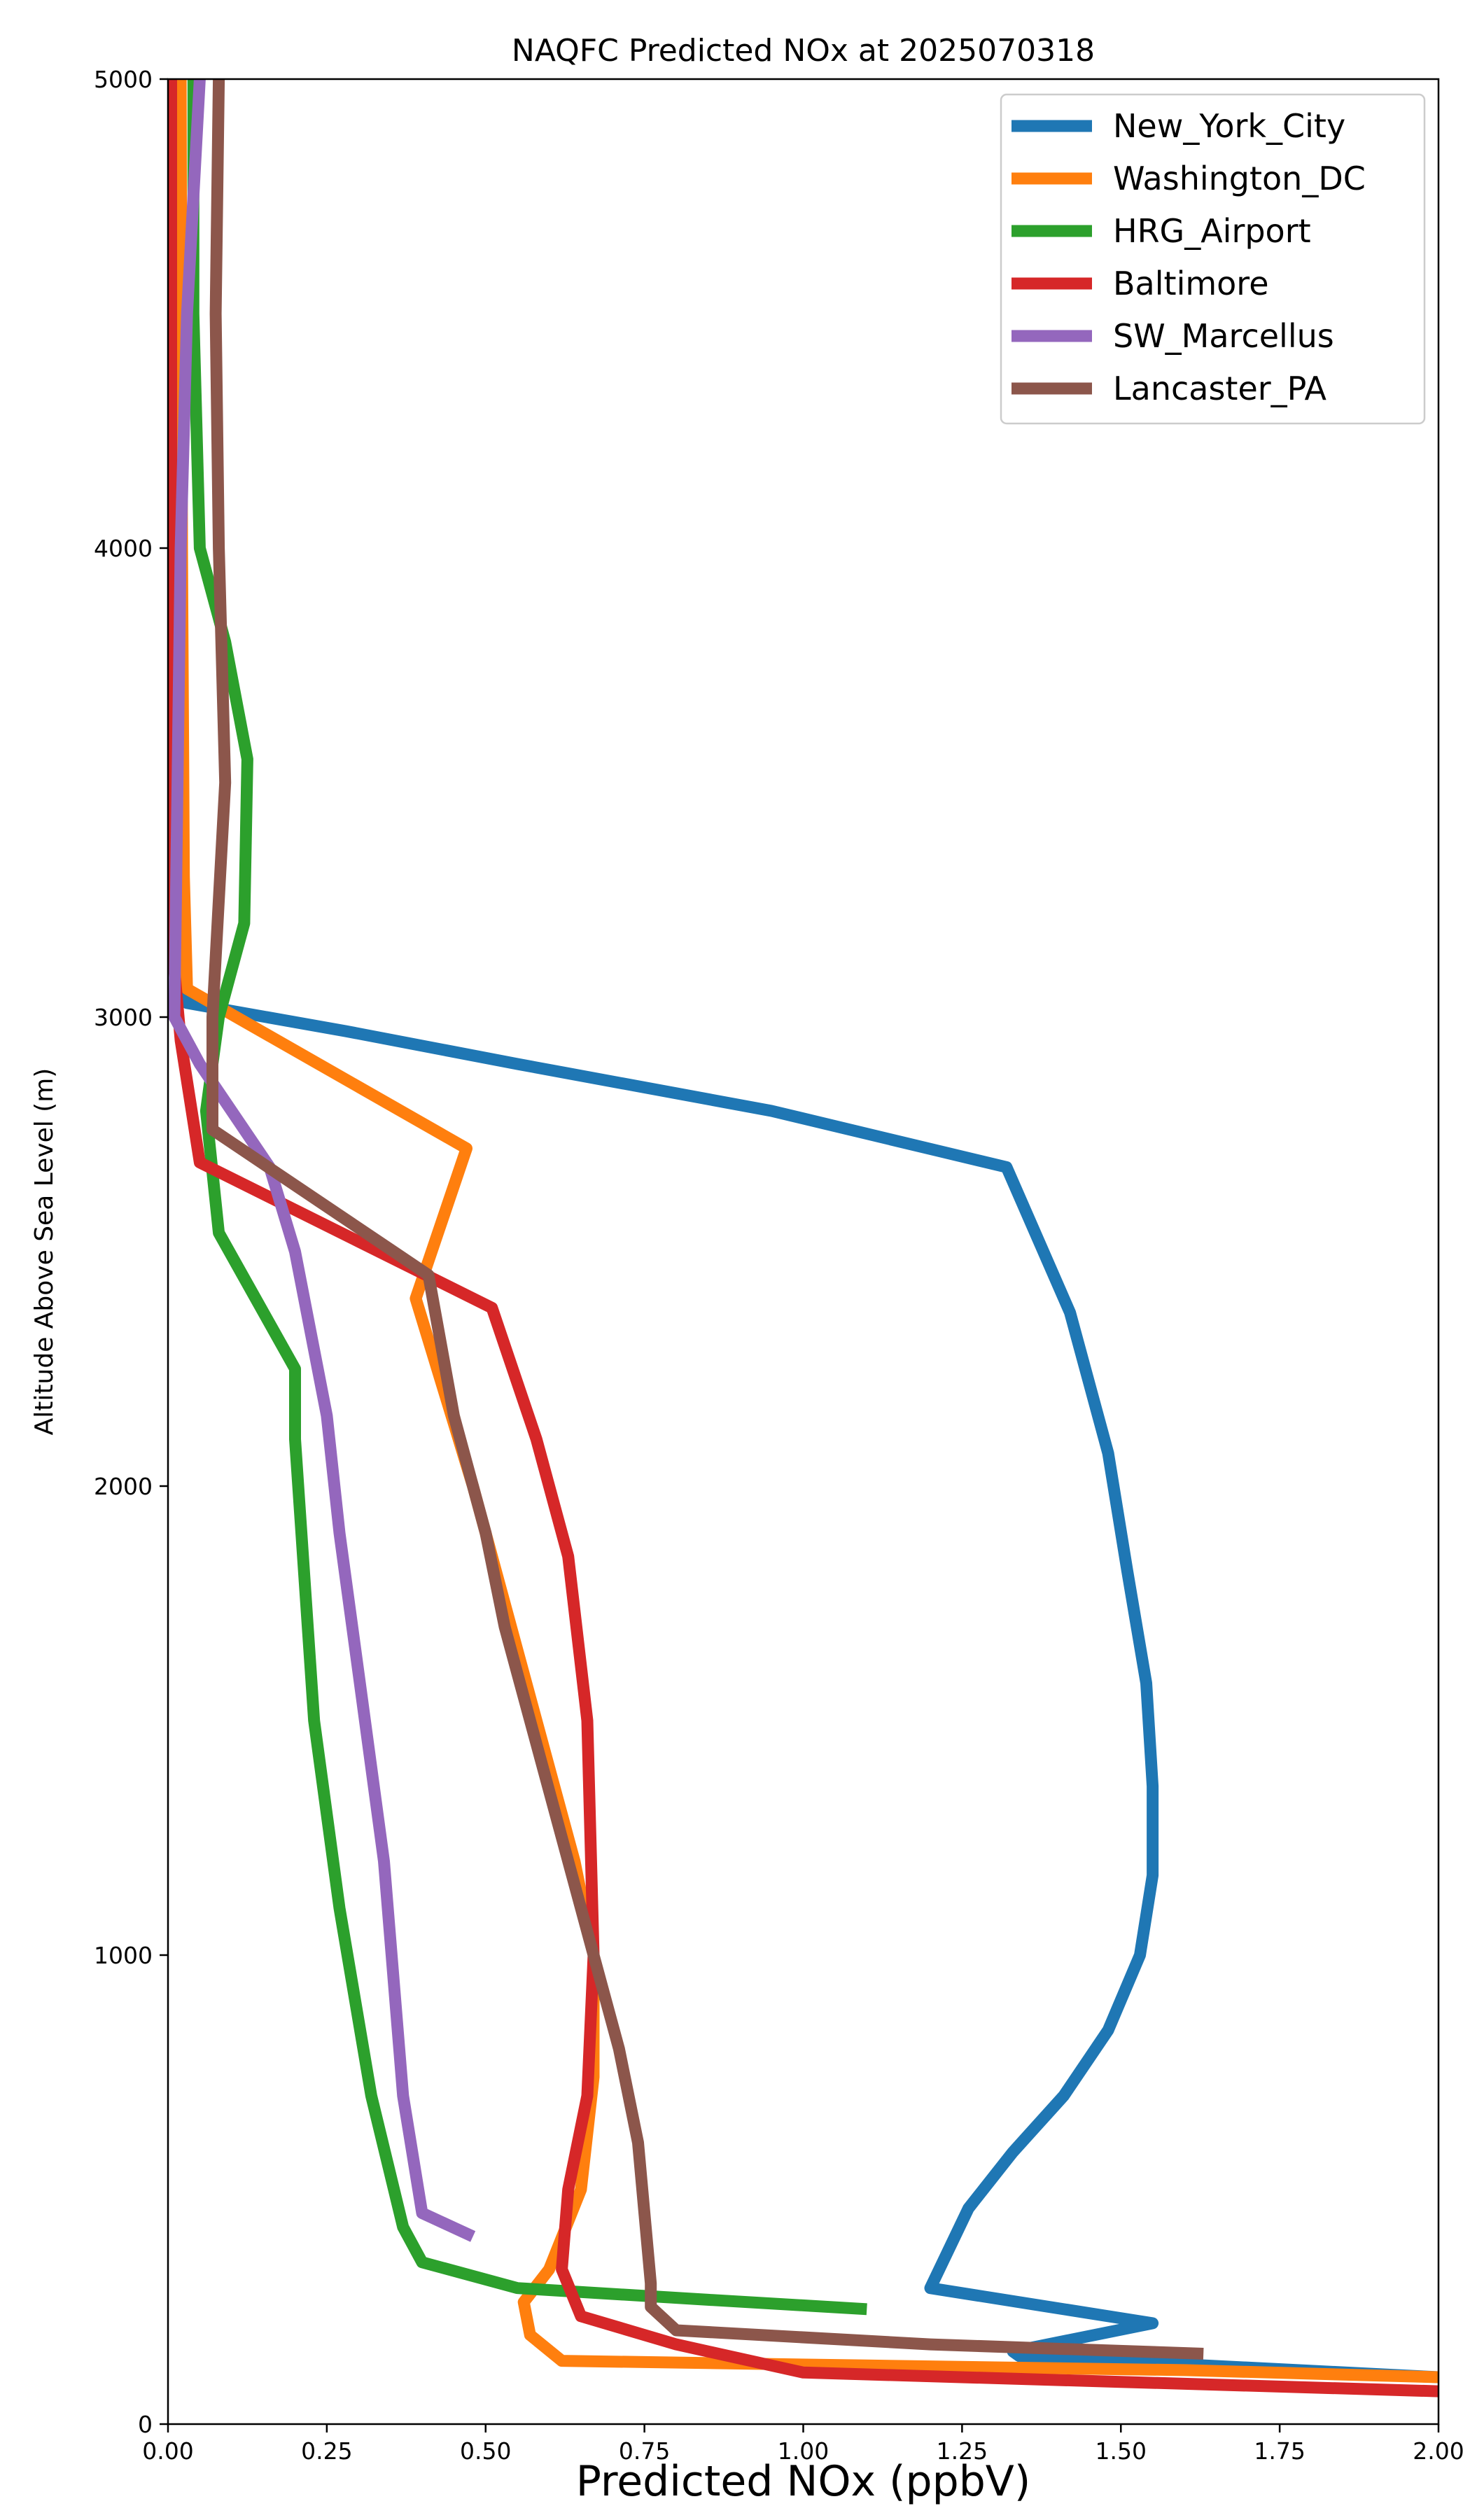 Image resolution: width=1470 pixels, height=2520 pixels. Describe the element at coordinates (123, 1955) in the screenshot. I see `y-tick-label: 1000` at that location.